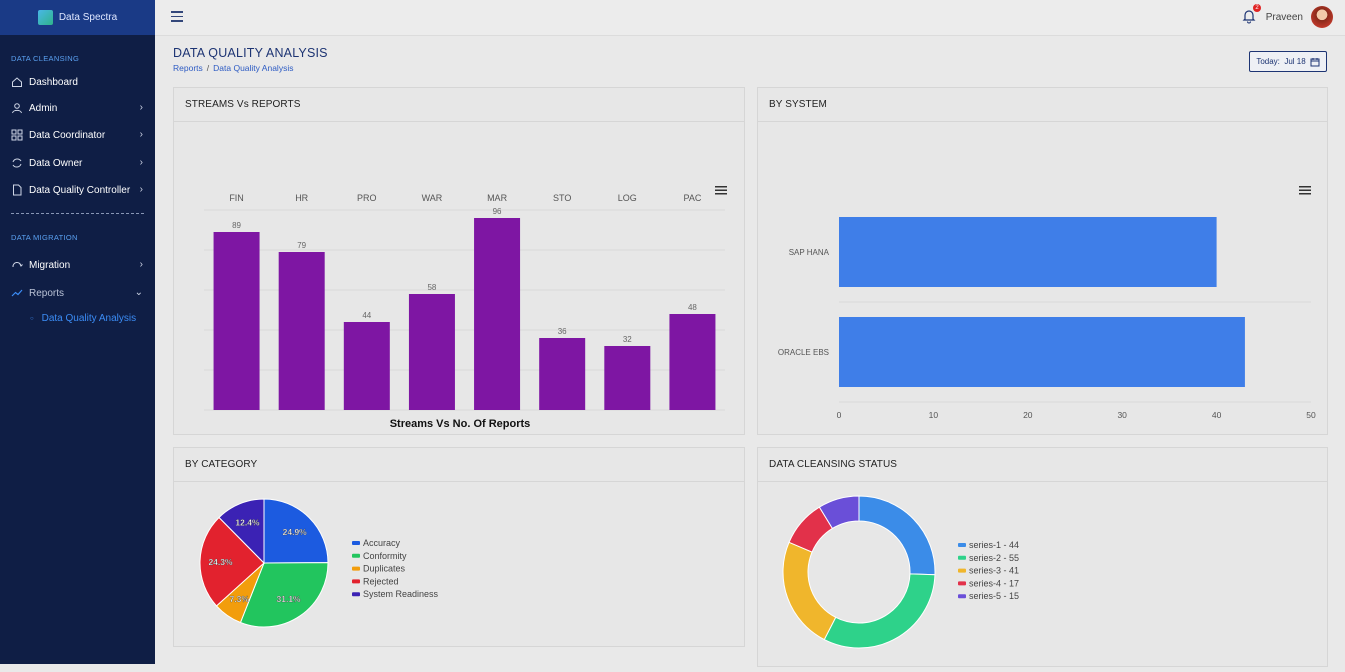 This screenshot has width=1345, height=672. Describe the element at coordinates (247, 523) in the screenshot. I see `slice-label: 12.4%` at that location.